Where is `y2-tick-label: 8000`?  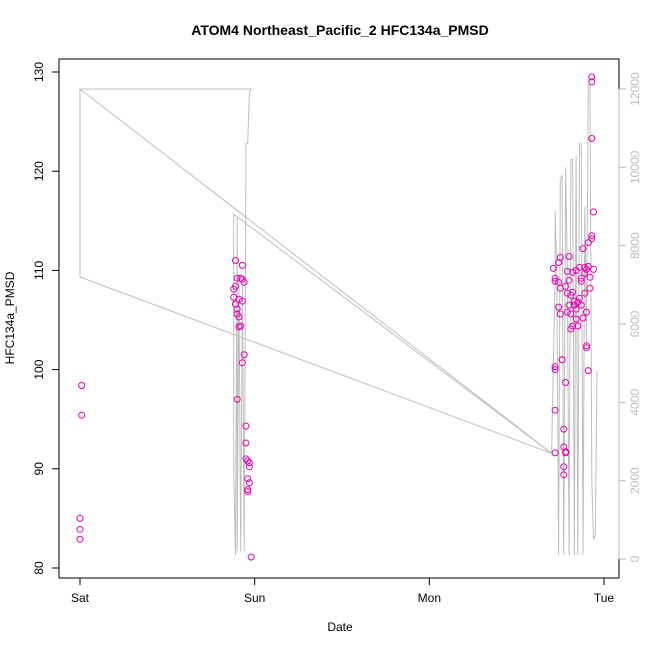 y2-tick-label: 8000 is located at coordinates (635, 245).